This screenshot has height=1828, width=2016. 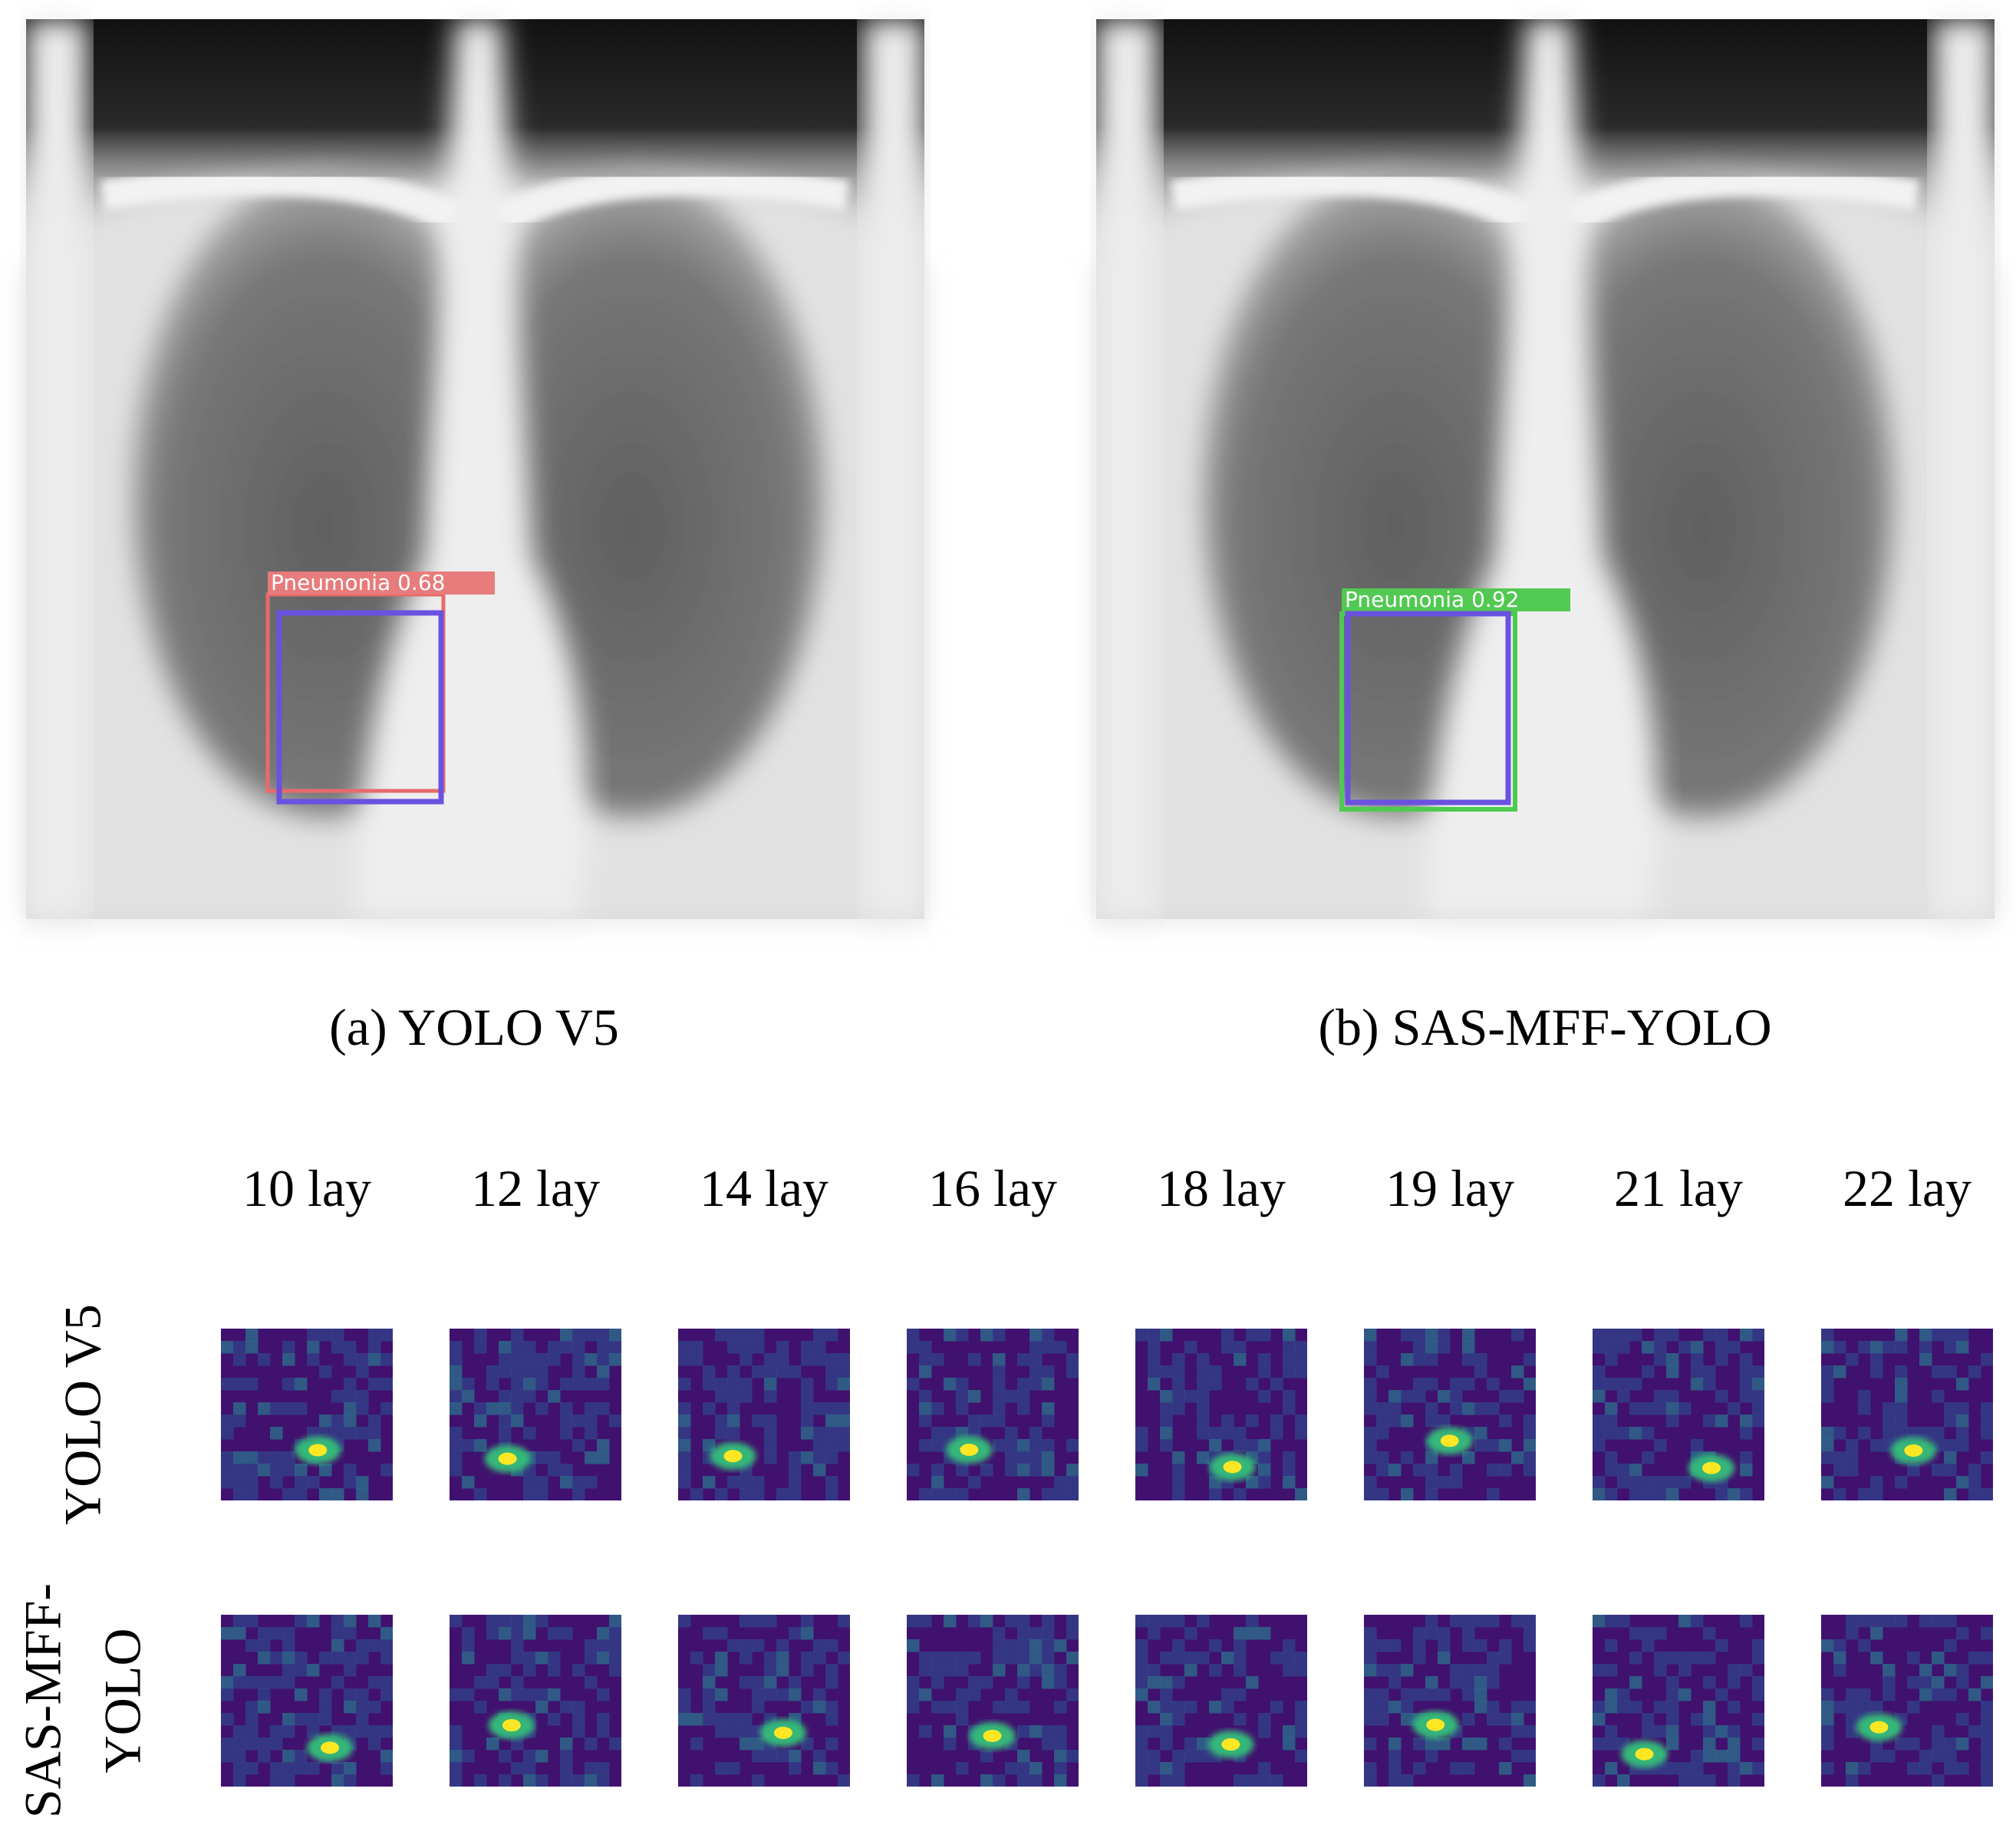 I want to click on ground-truth-box, so click(x=360, y=707).